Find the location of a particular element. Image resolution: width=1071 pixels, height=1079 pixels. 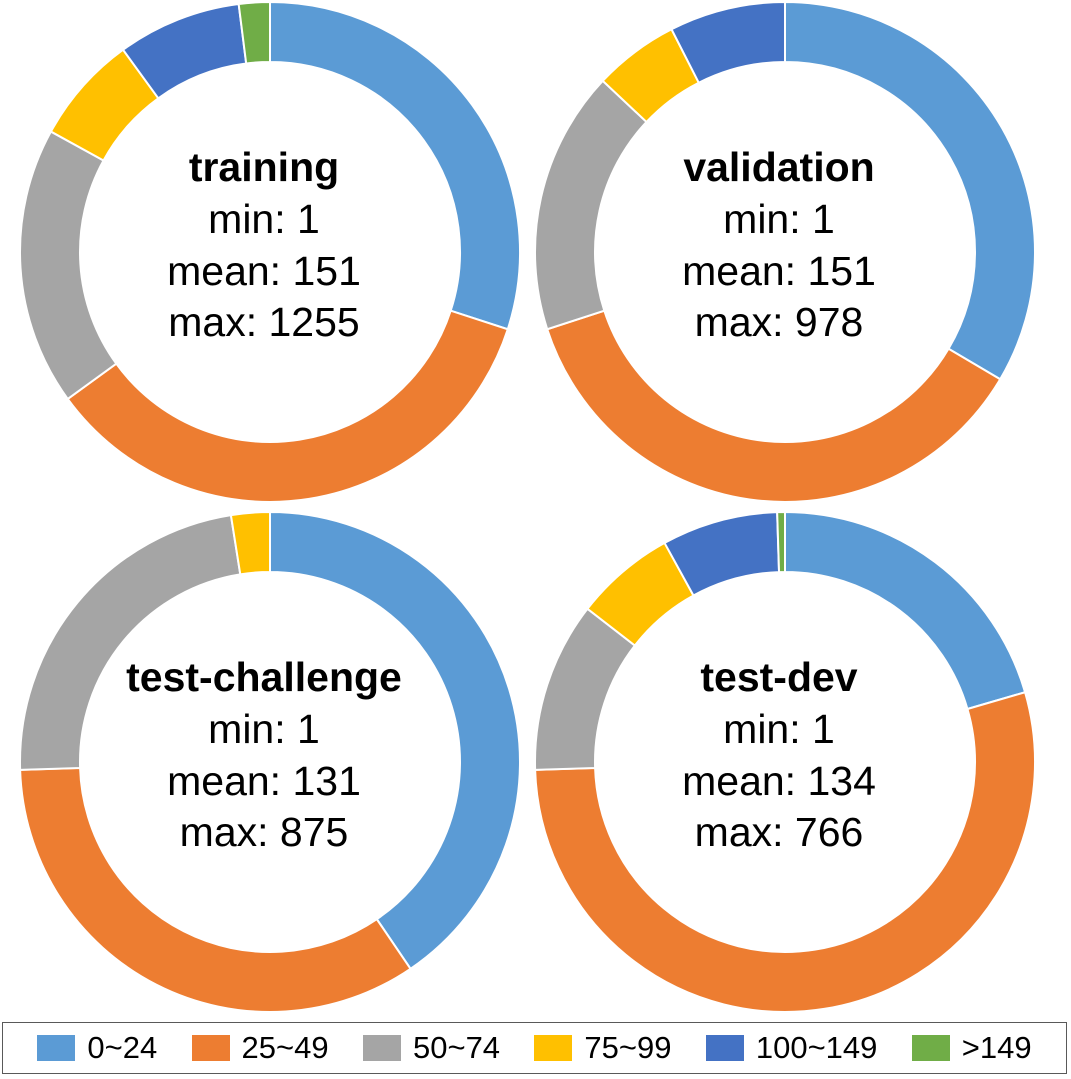

legend-label: 75~99 is located at coordinates (628, 1047).